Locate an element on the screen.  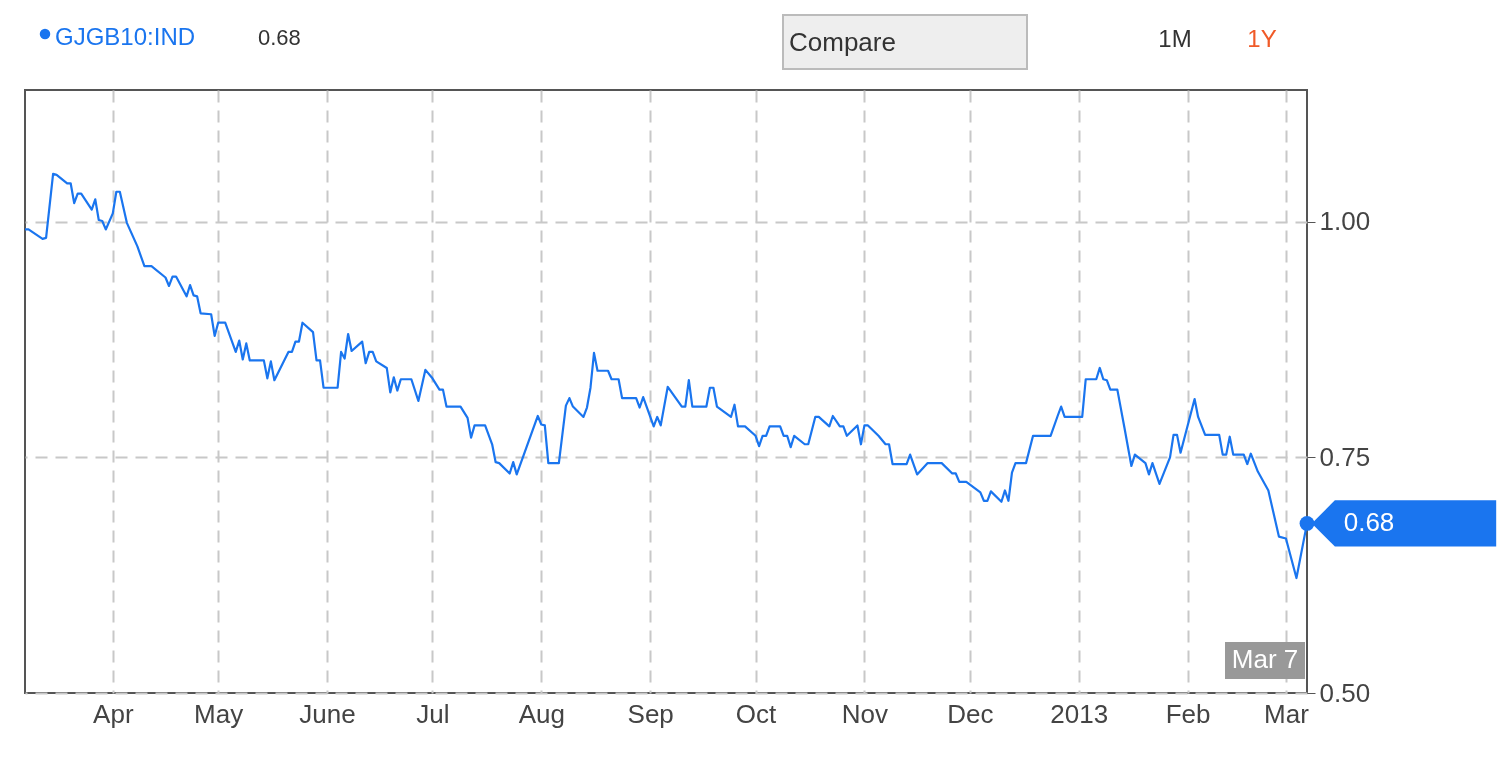
text: Compare is located at coordinates (842, 42).